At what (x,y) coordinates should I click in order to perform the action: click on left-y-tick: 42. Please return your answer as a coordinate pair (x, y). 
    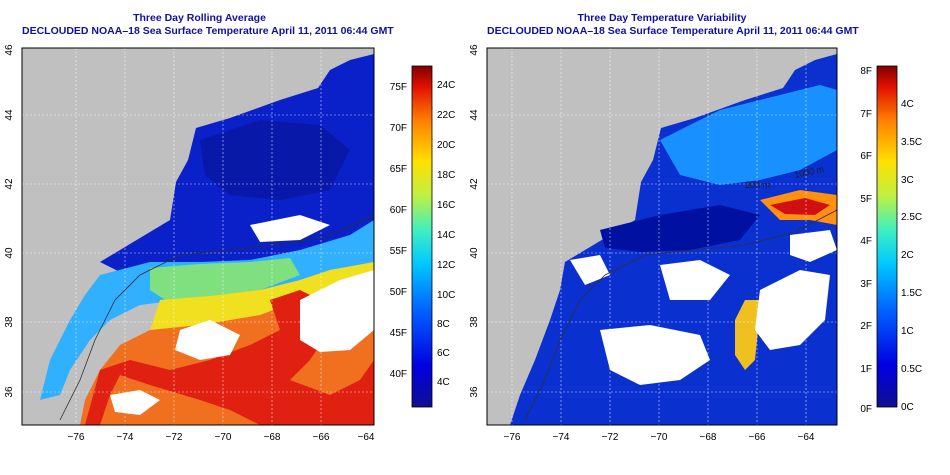
    Looking at the image, I should click on (9, 184).